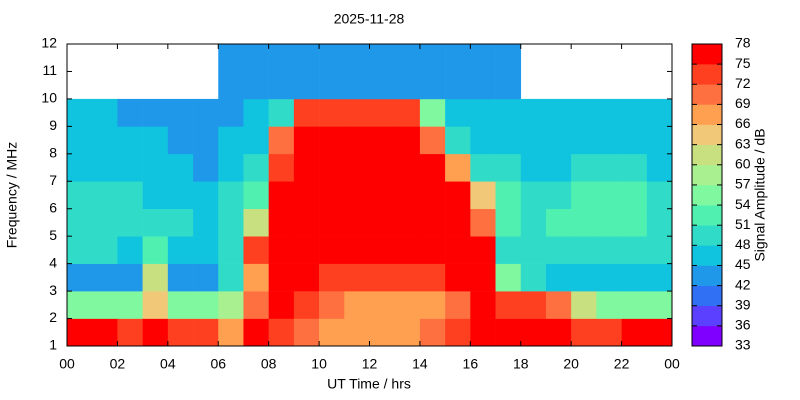 This screenshot has width=800, height=400. I want to click on x-tick-label: 22, so click(622, 364).